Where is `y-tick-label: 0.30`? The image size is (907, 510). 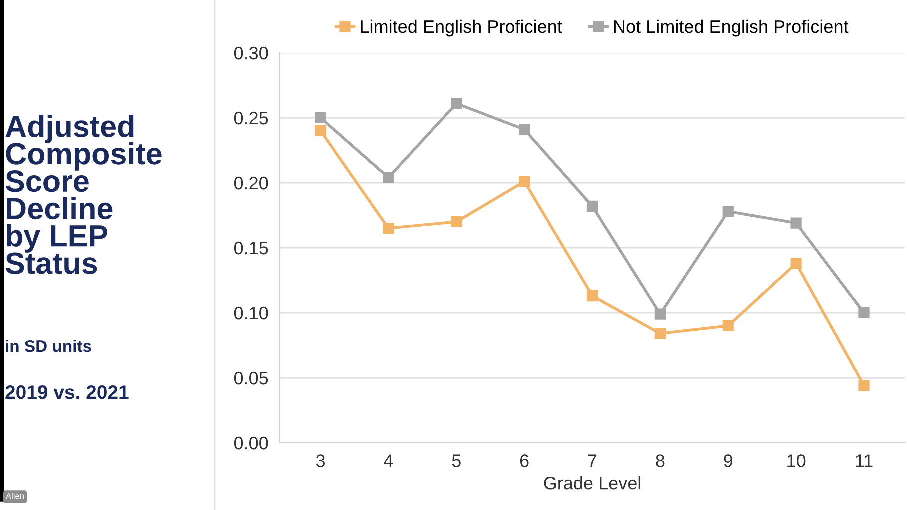
y-tick-label: 0.30 is located at coordinates (251, 53).